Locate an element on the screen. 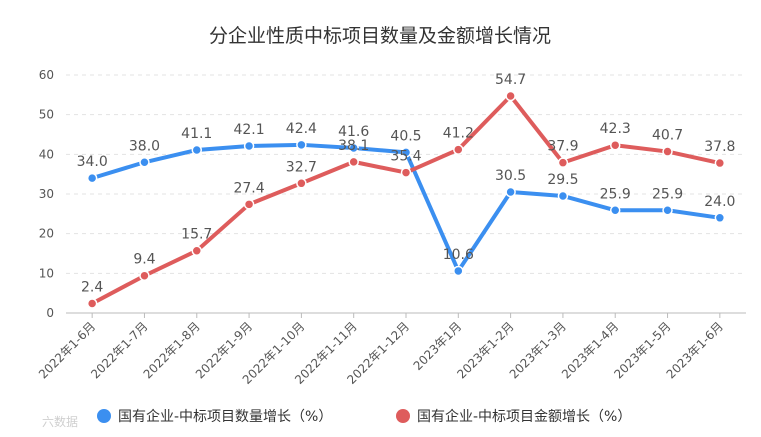  data-label: 27.4 is located at coordinates (248, 188).